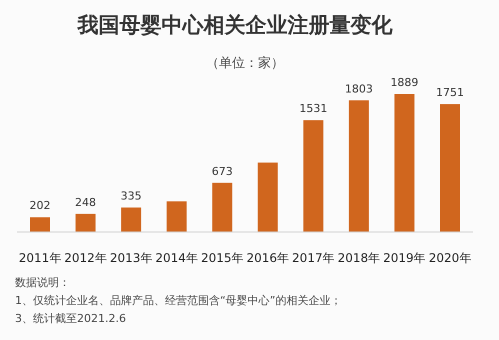 This screenshot has width=499, height=340. What do you see at coordinates (70, 318) in the screenshot?
I see `text: 3、统计截至2021.2.6` at bounding box center [70, 318].